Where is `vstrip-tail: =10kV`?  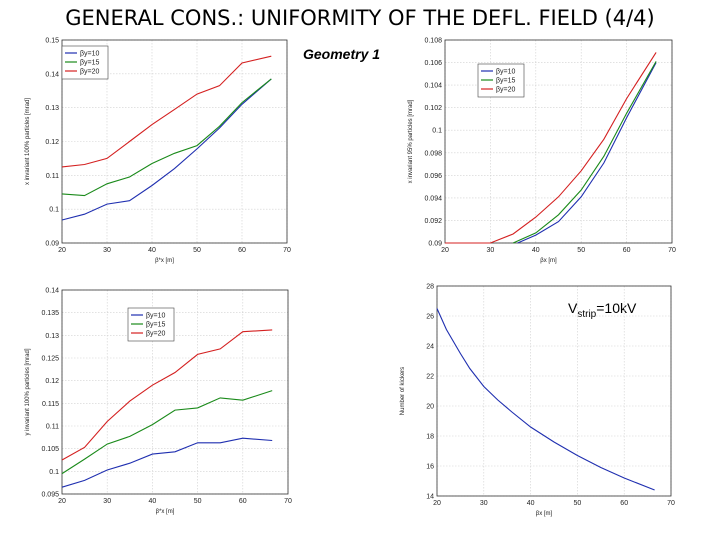 vstrip-tail: =10kV is located at coordinates (616, 308).